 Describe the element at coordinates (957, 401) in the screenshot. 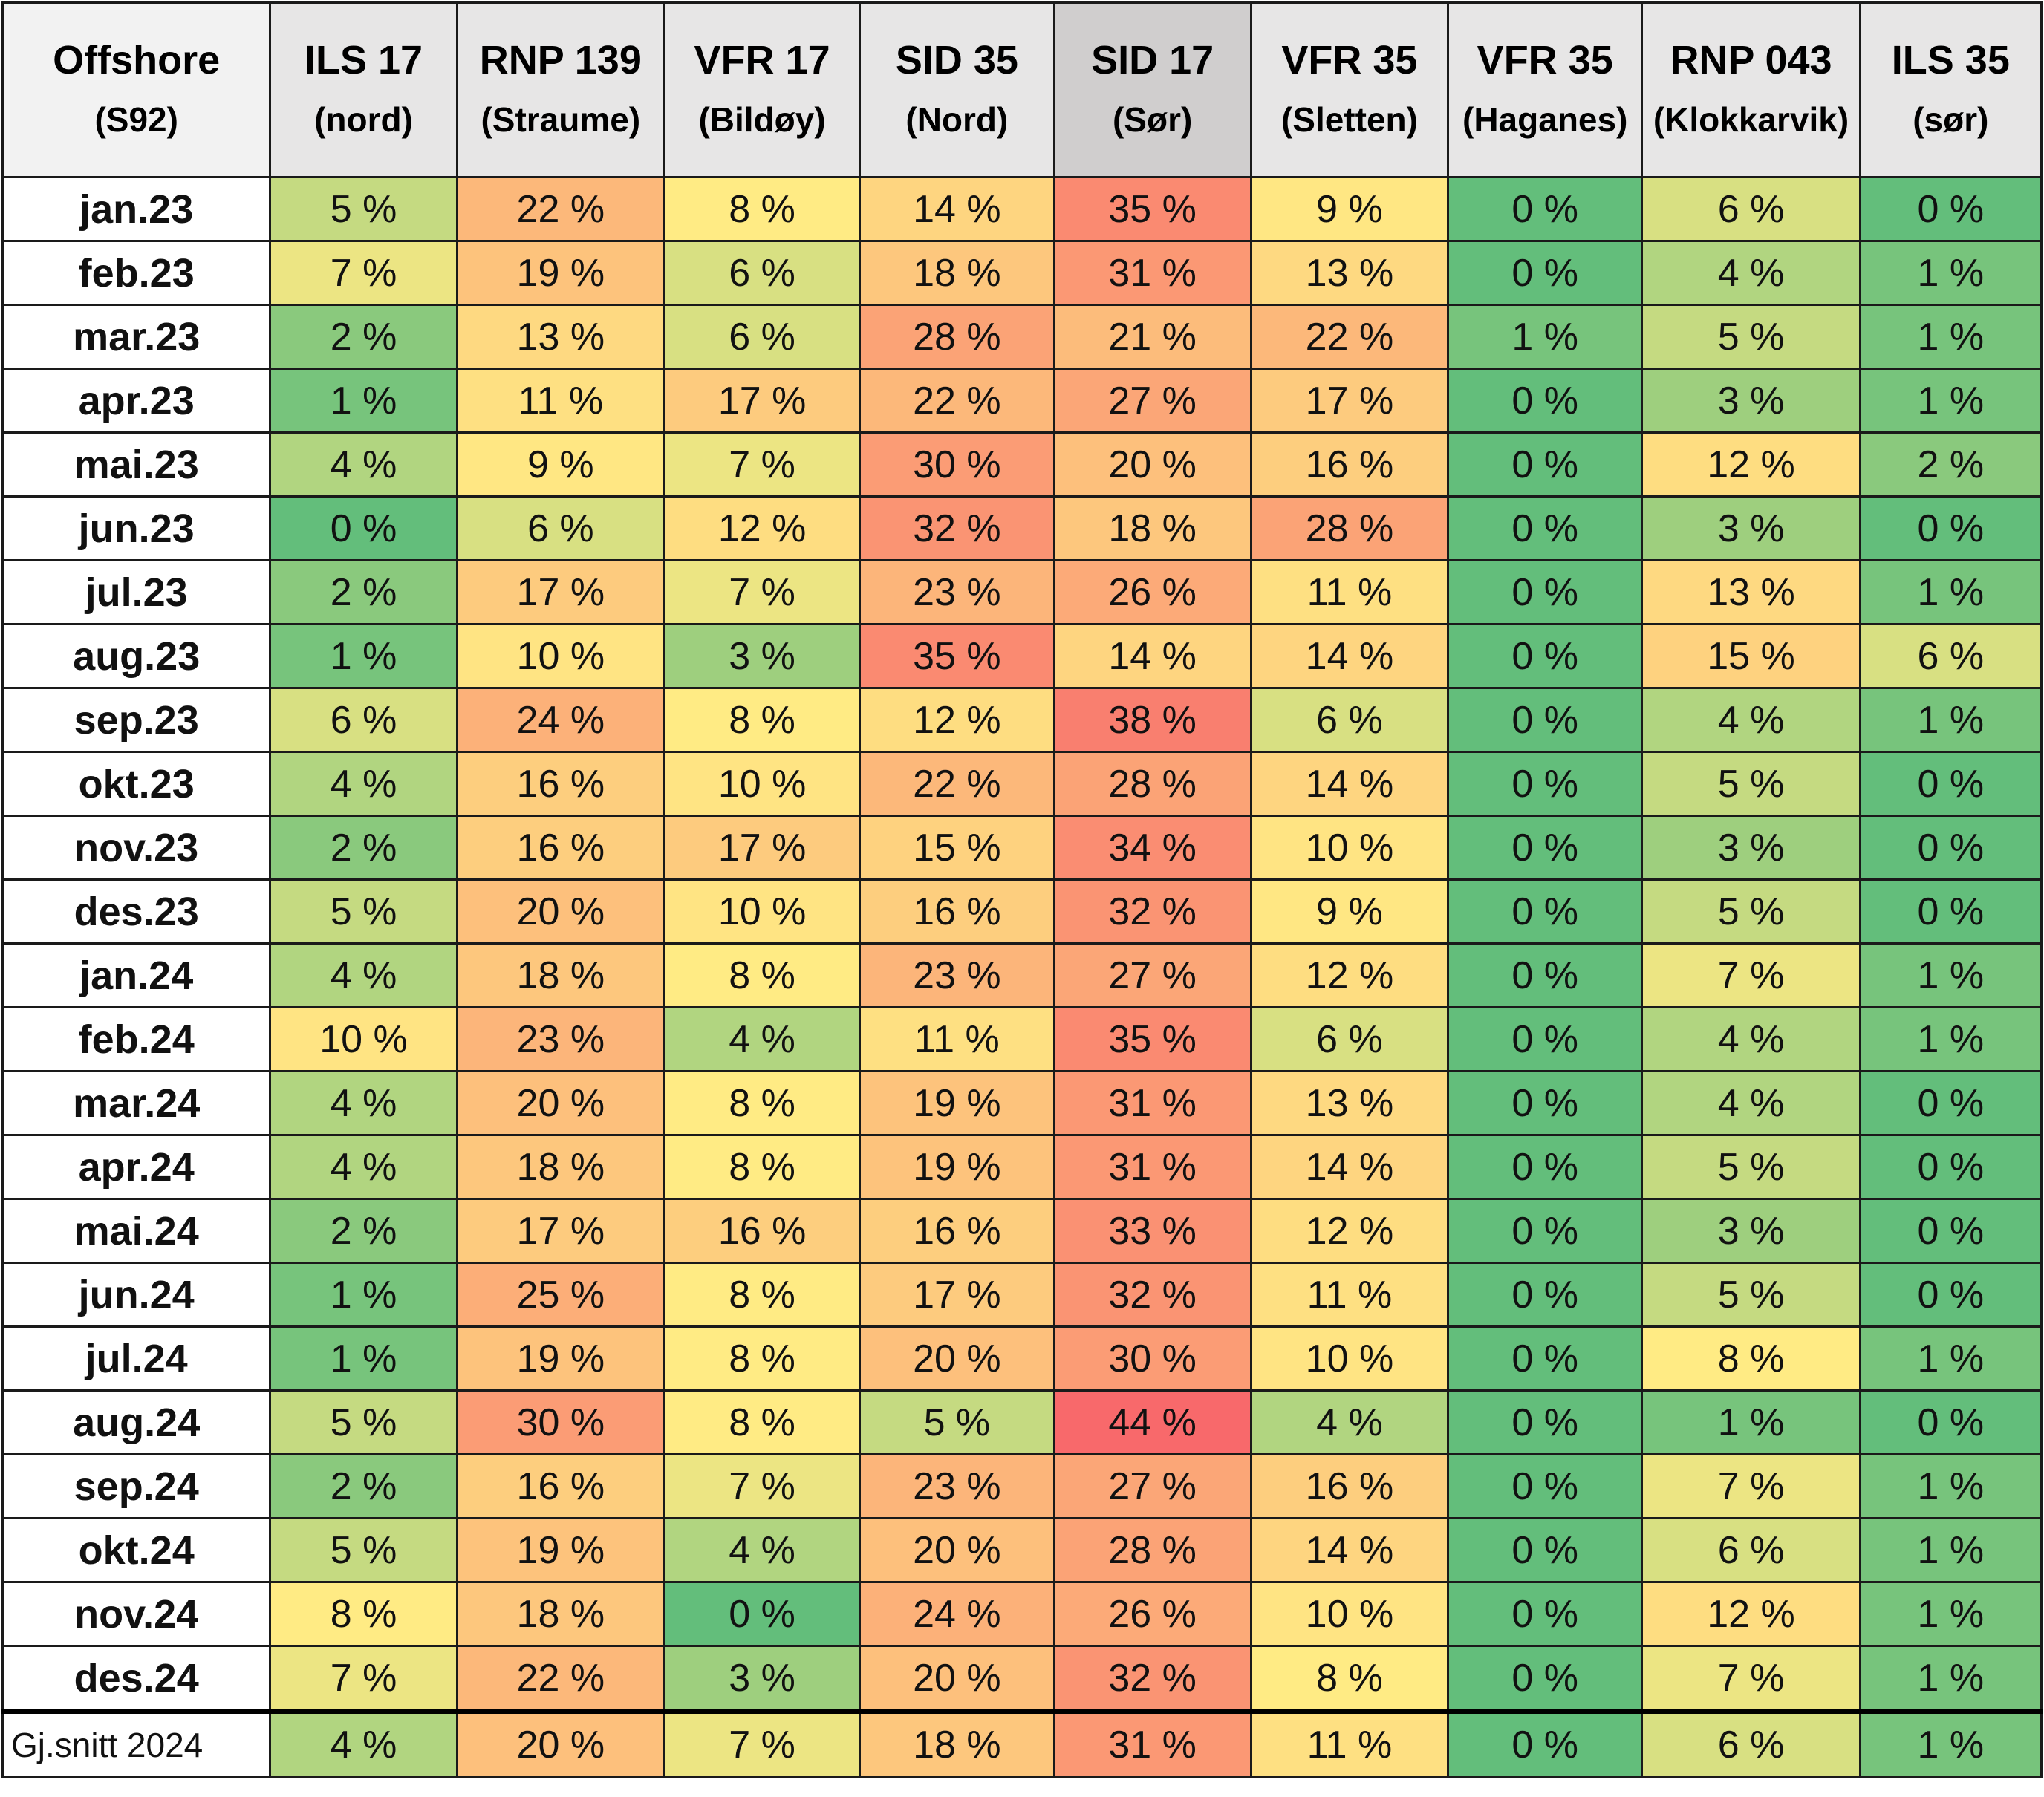

I see `heat-cell: 22 %` at that location.